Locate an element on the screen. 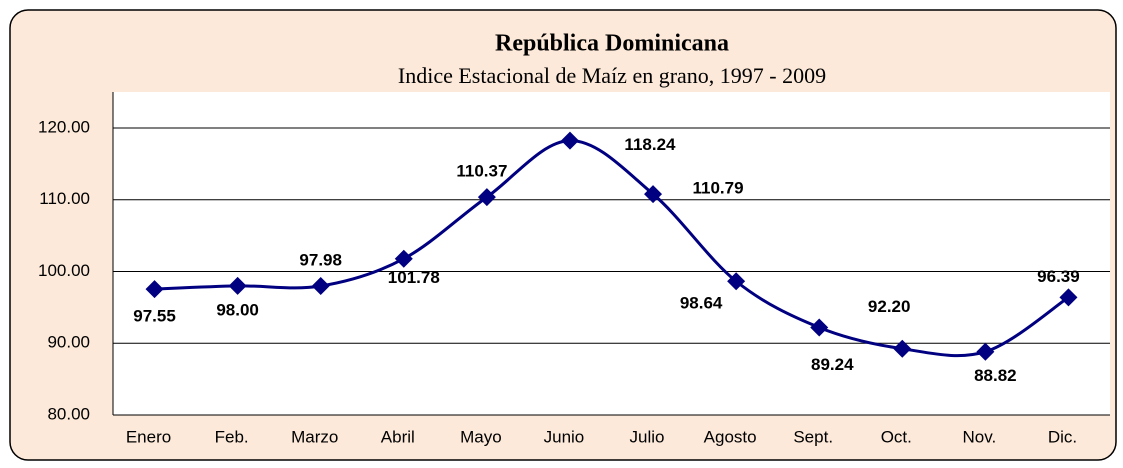  data-label: 110.37 is located at coordinates (481, 171).